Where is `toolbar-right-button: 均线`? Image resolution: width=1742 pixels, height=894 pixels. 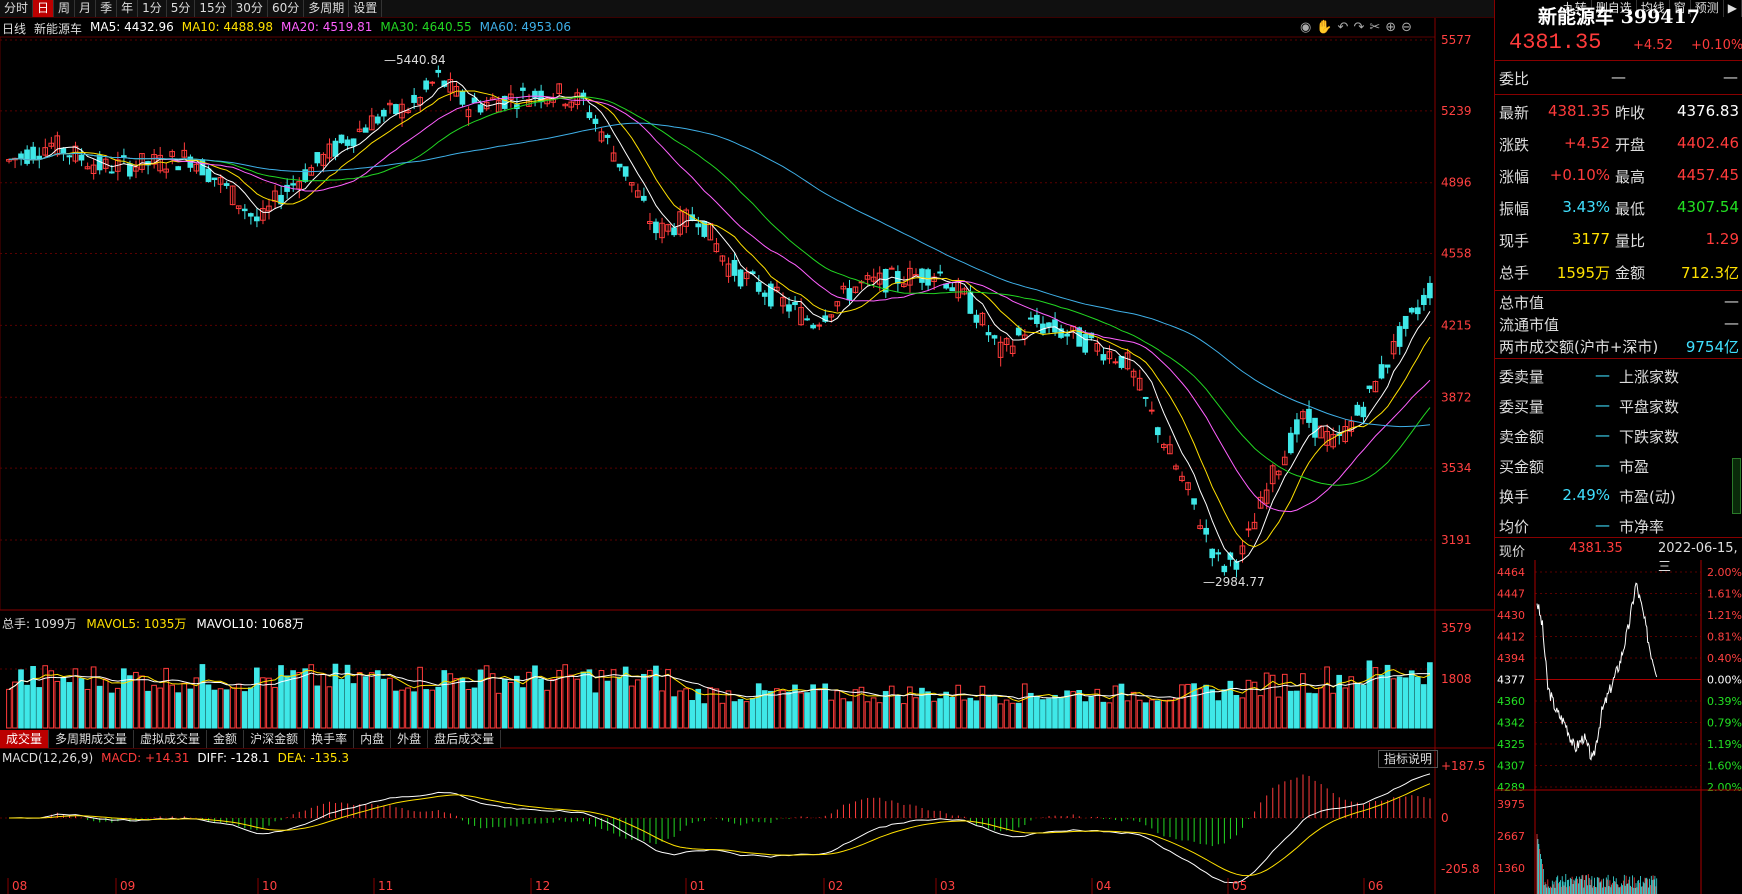 toolbar-right-button: 均线 is located at coordinates (1653, 8).